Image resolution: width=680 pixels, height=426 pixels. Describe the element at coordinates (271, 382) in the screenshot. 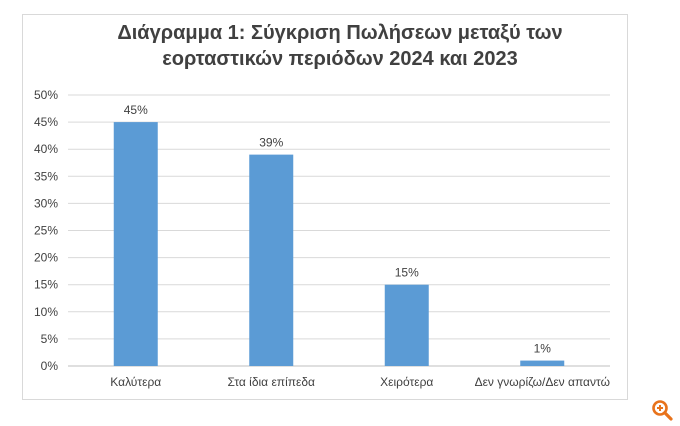

I see `x-tick-label: Στα ίδια επίπεδα` at that location.